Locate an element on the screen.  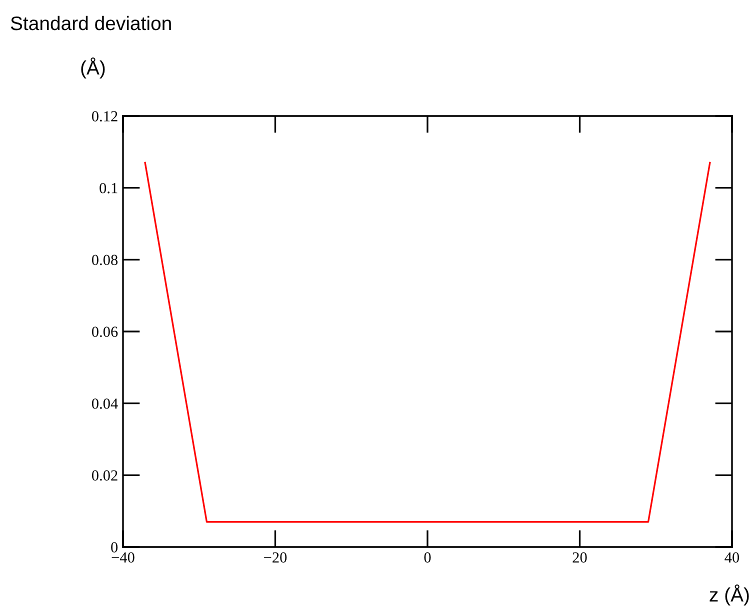
x-tick-label: −20 is located at coordinates (275, 557).